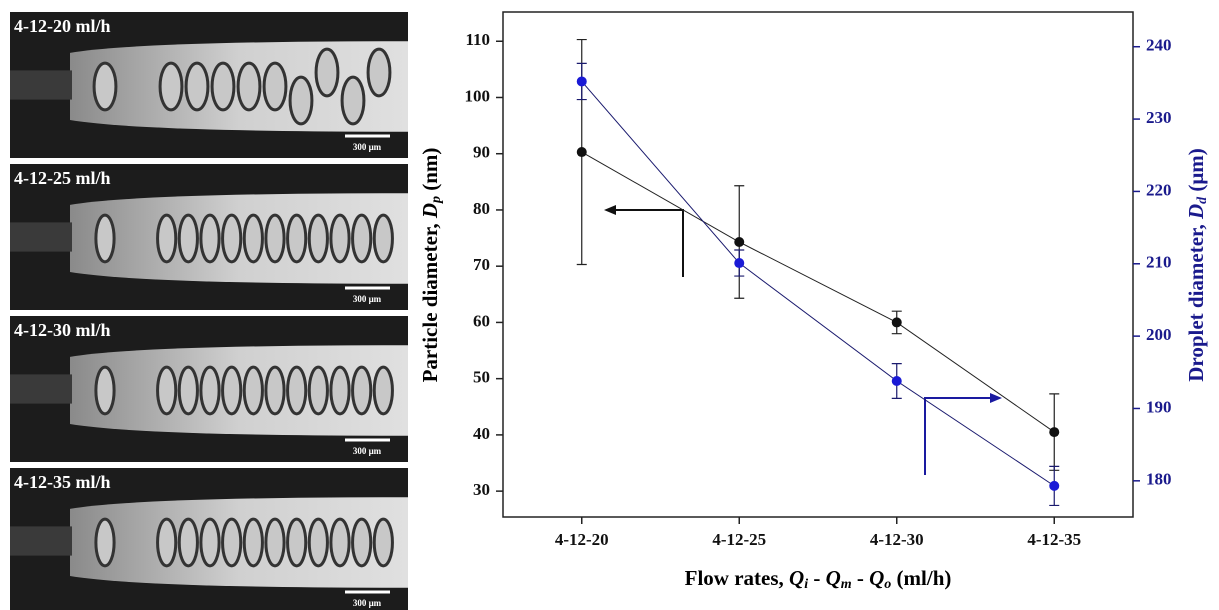 This screenshot has width=1219, height=610. I want to click on y2-axis-label: Droplet diameter, Dd (μm), so click(1197, 265).